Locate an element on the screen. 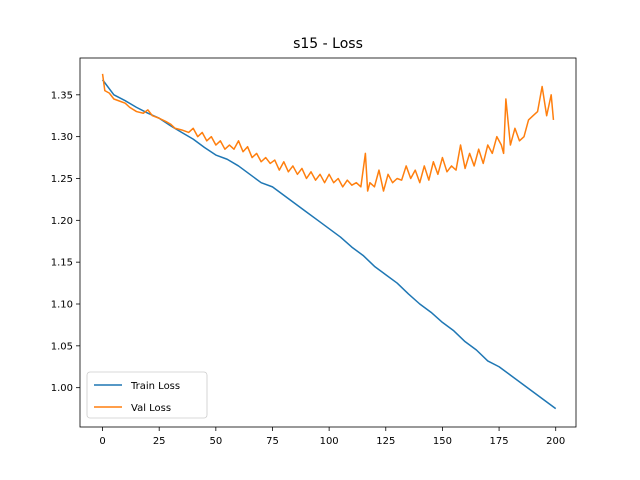 The image size is (640, 480). legend: Train Loss Val Loss is located at coordinates (147, 395).